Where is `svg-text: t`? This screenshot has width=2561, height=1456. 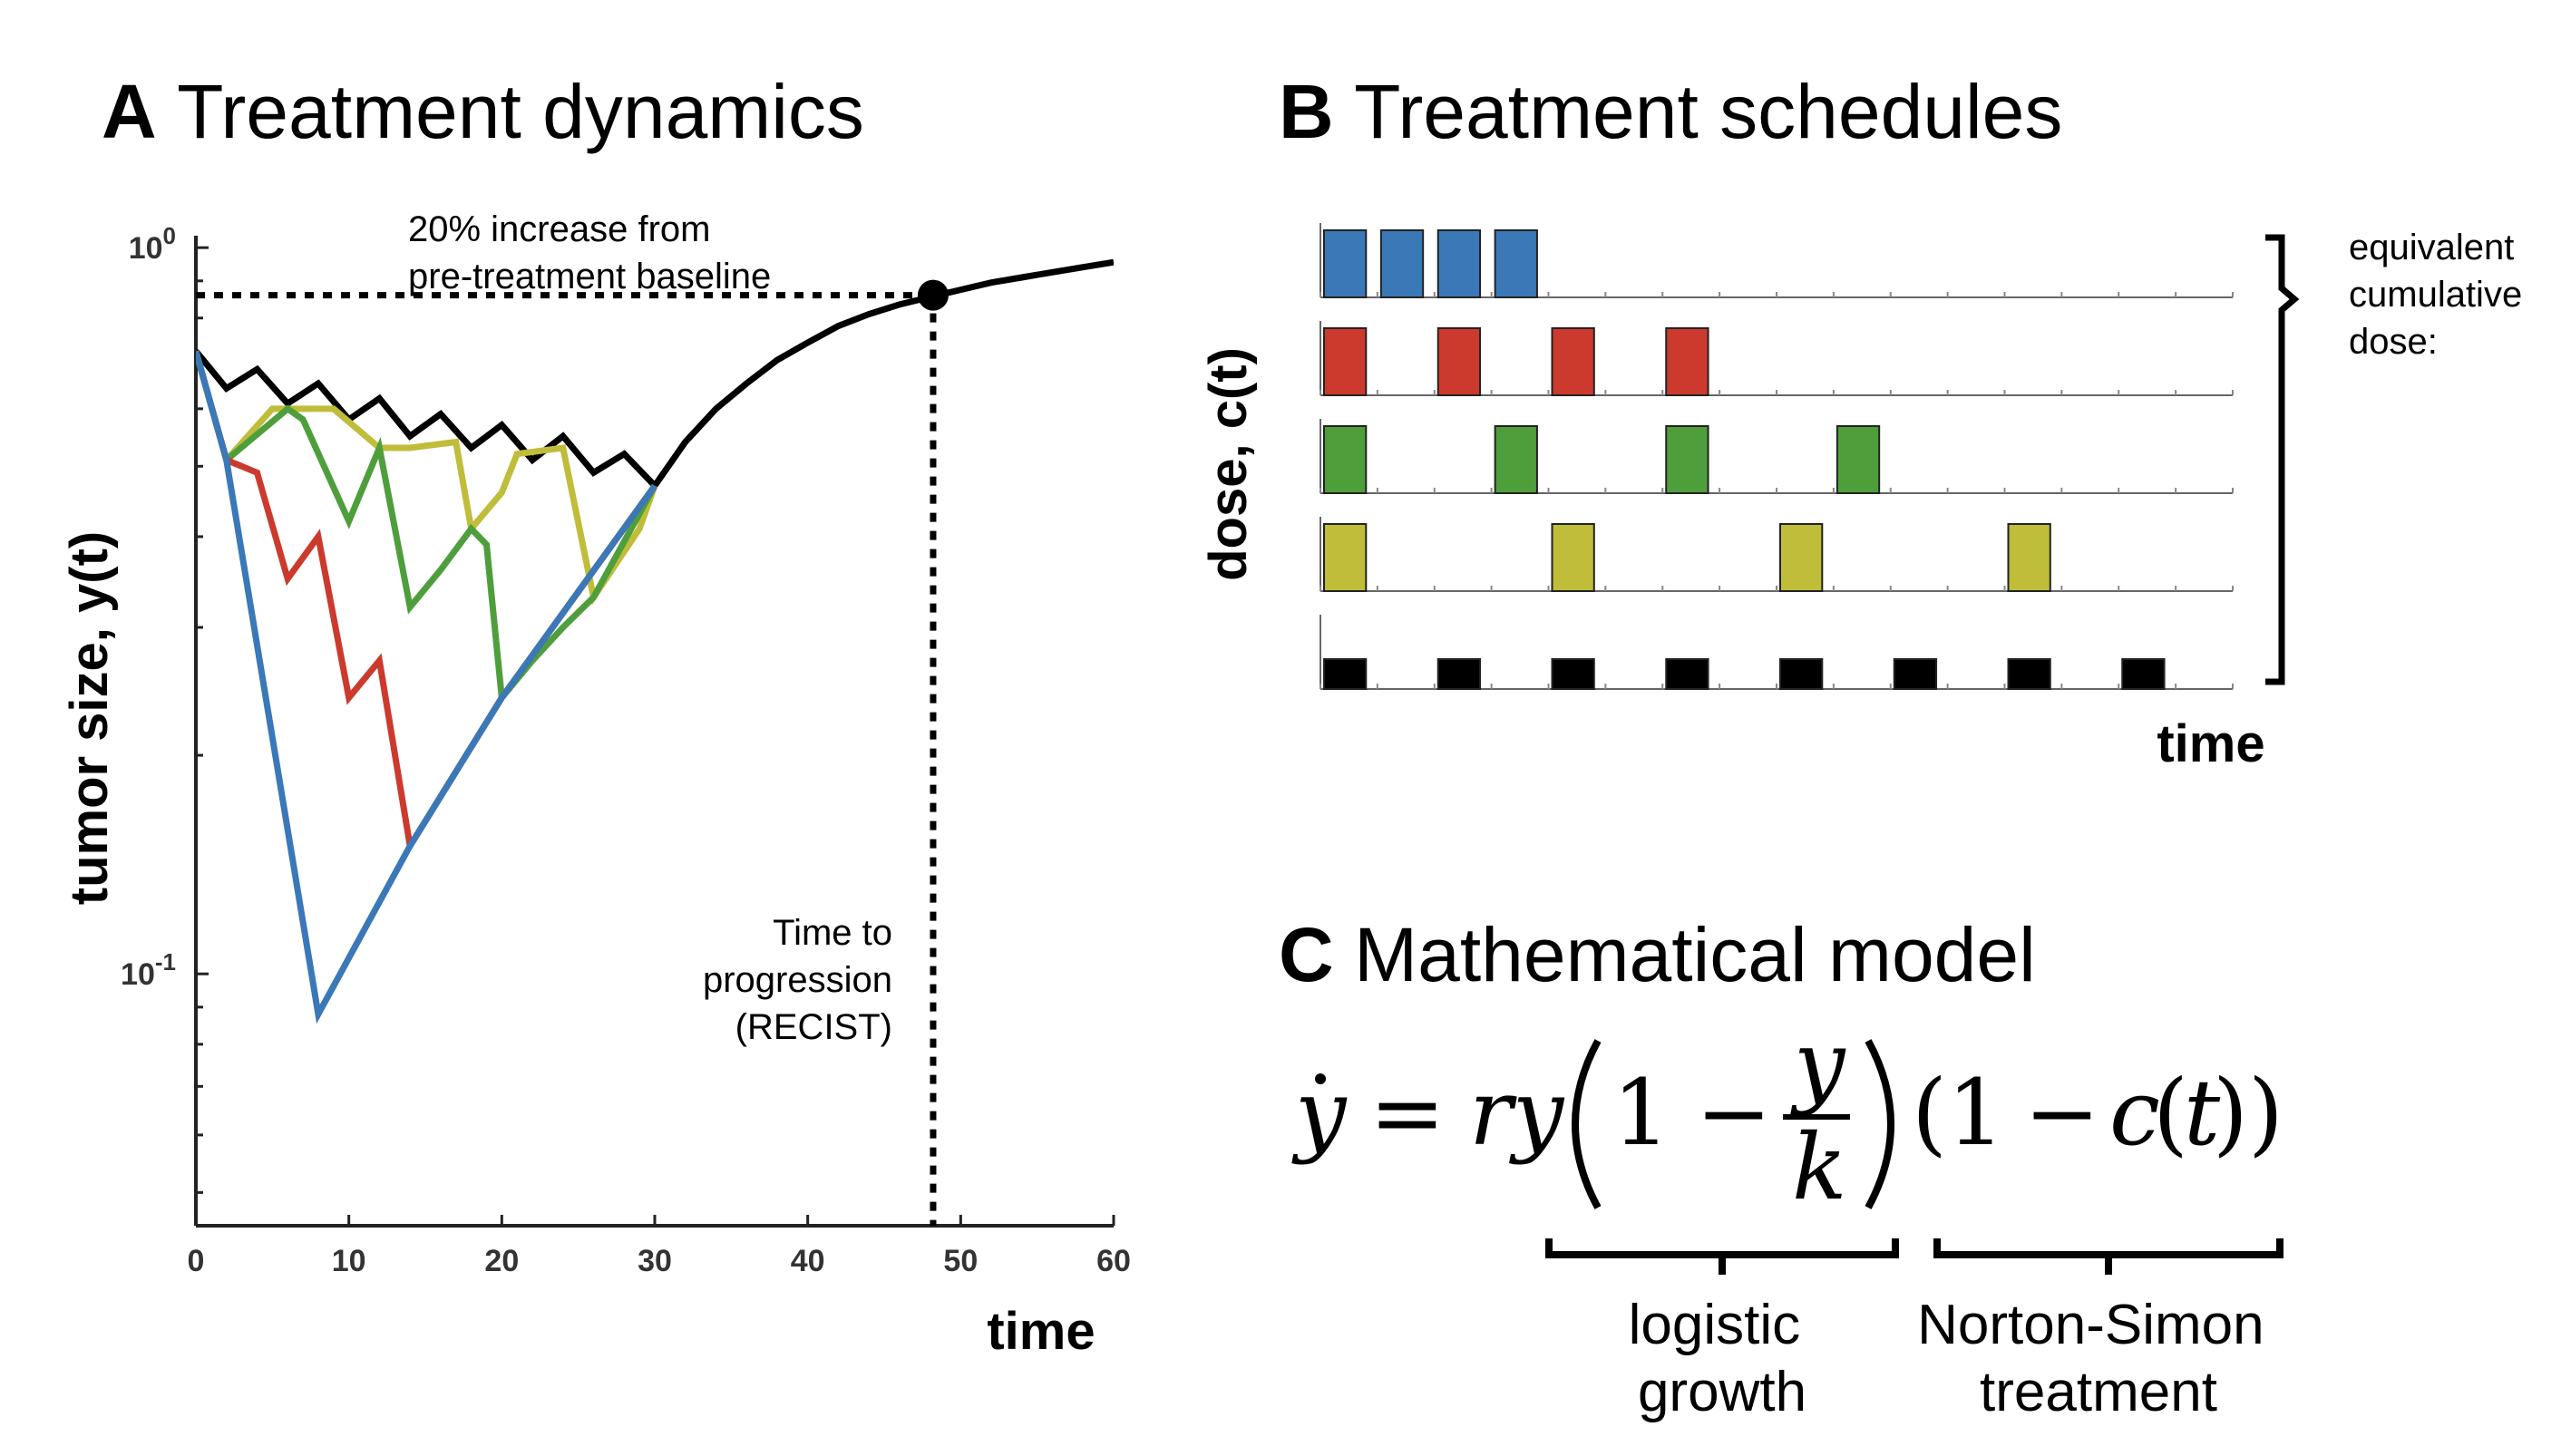
svg-text: t is located at coordinates (2202, 1113).